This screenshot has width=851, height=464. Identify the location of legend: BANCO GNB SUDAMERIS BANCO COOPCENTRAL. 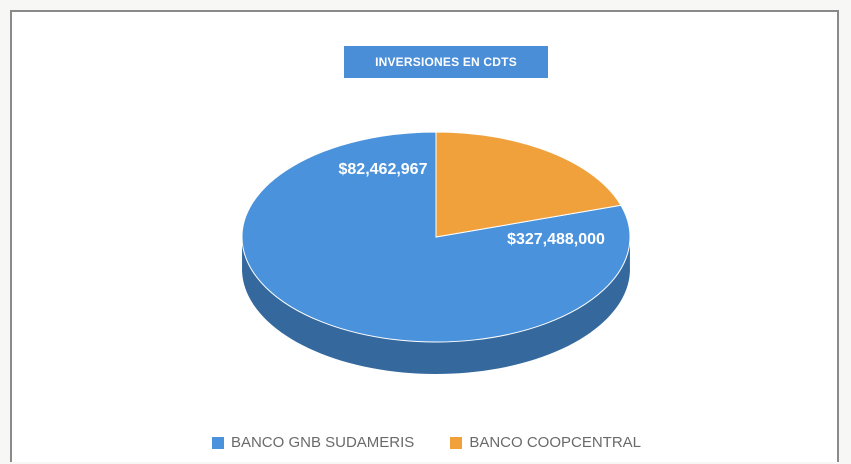
(426, 442).